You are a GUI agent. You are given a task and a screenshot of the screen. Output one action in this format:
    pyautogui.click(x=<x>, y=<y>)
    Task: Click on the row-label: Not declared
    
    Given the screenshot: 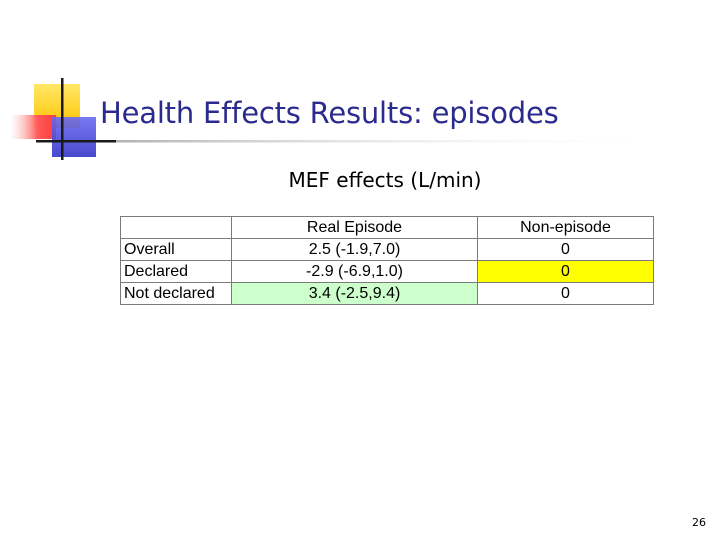 What is the action you would take?
    pyautogui.click(x=176, y=293)
    